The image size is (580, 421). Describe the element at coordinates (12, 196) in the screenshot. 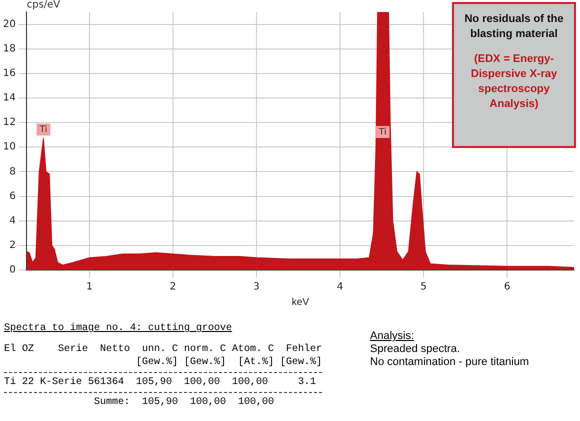

I see `y-tick-label: 6` at that location.